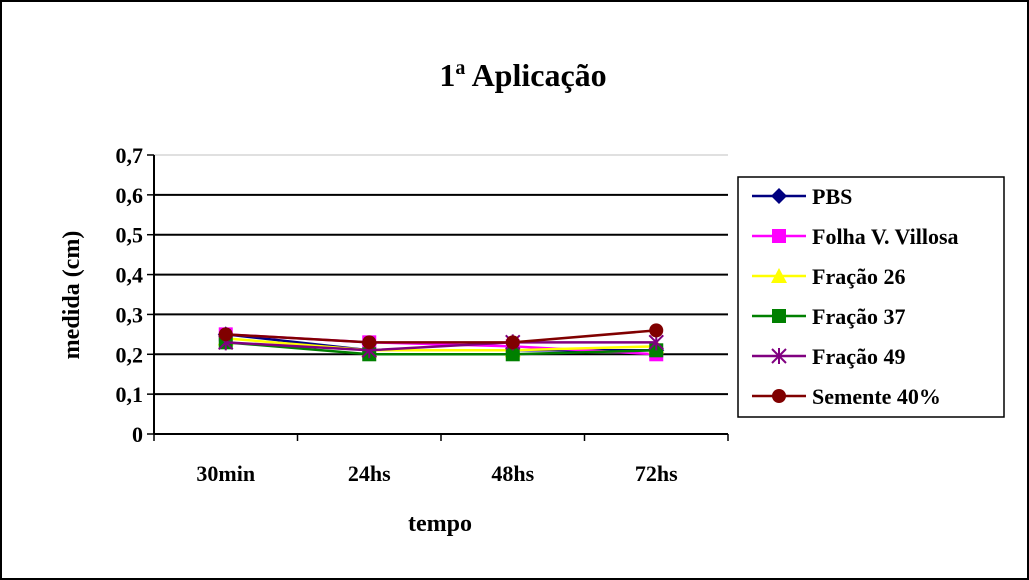 This screenshot has height=580, width=1029. What do you see at coordinates (832, 196) in the screenshot?
I see `legend-label: PBS` at bounding box center [832, 196].